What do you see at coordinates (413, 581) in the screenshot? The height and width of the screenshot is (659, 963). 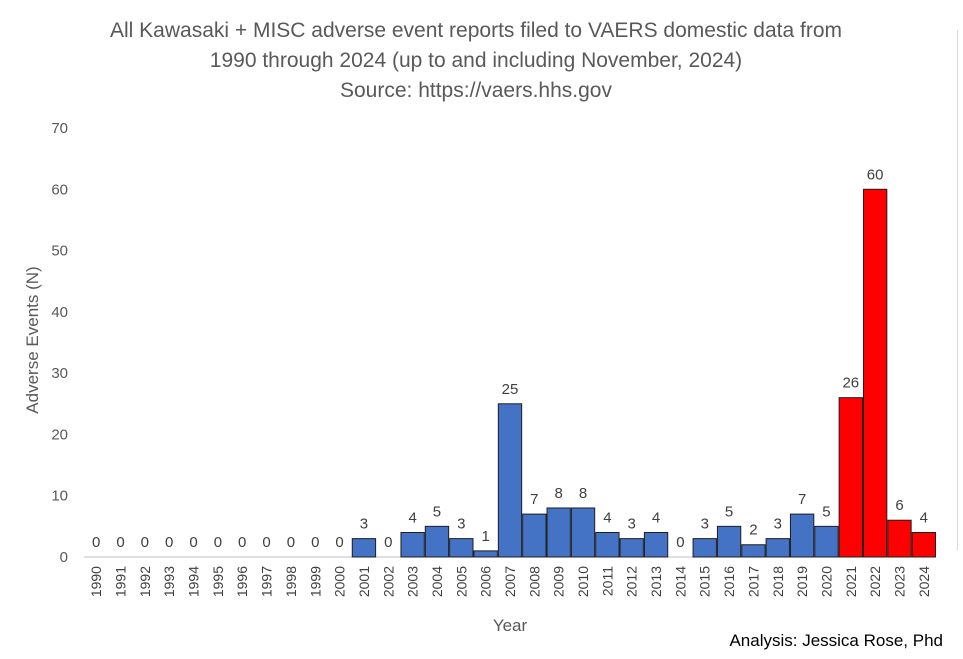 I see `x-tick-label-2003: 2003` at bounding box center [413, 581].